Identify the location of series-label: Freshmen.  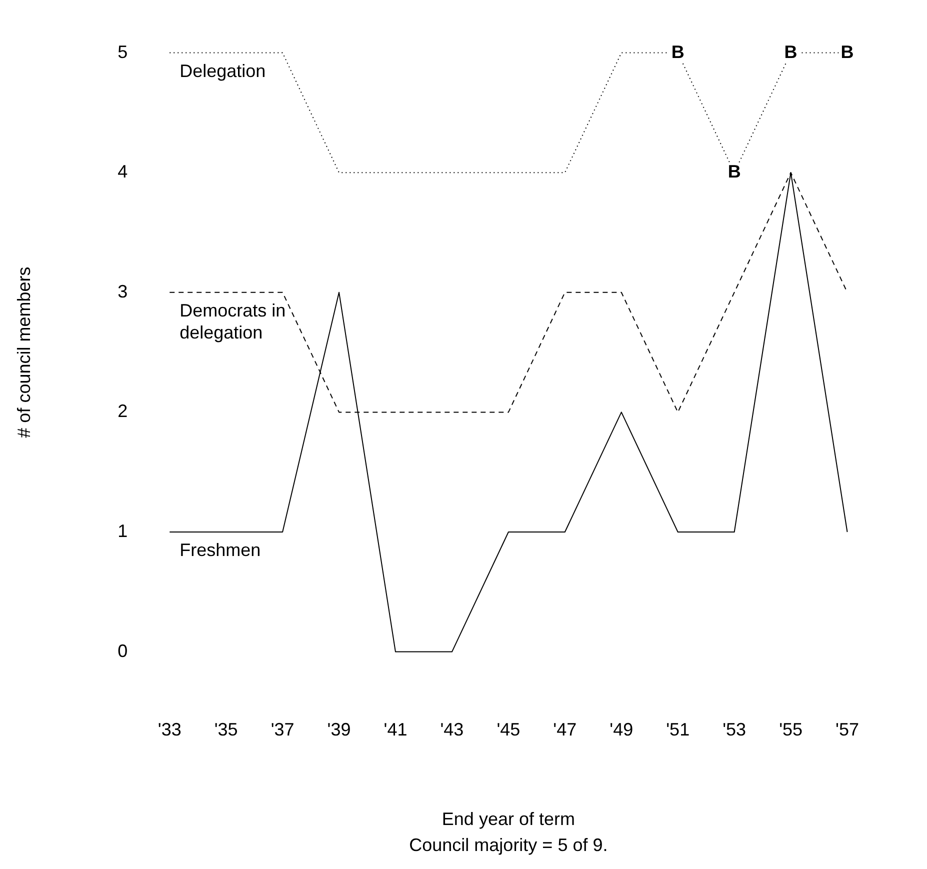
(220, 550).